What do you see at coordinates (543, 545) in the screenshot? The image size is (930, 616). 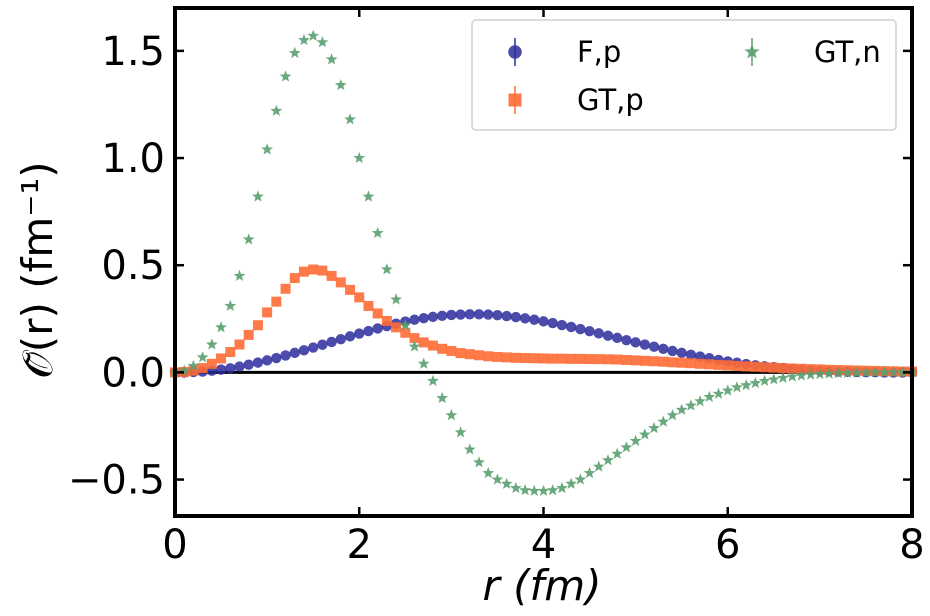 I see `x-tick-label: 4` at bounding box center [543, 545].